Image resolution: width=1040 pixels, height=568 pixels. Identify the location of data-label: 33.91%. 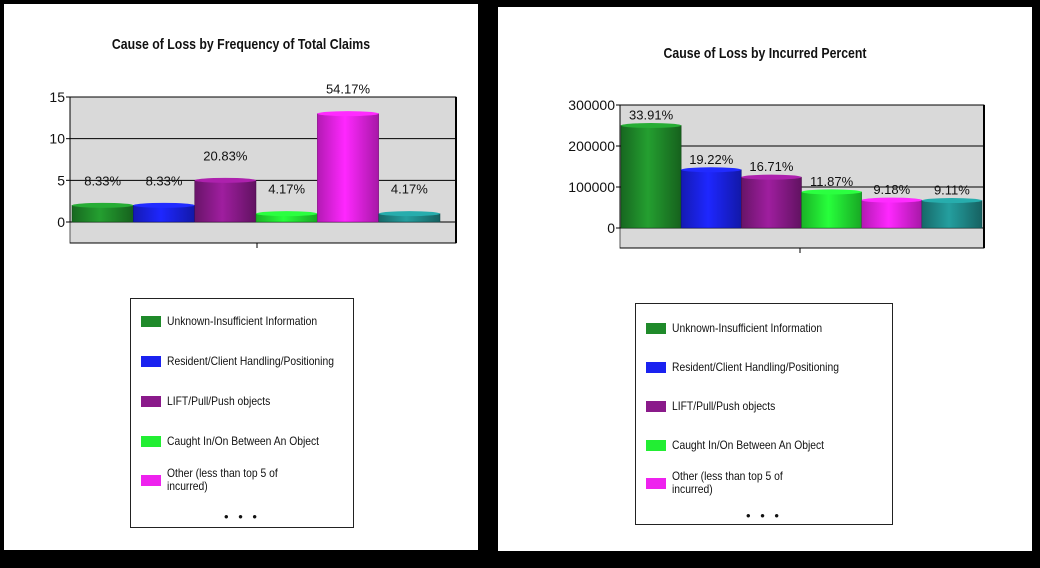
(651, 115).